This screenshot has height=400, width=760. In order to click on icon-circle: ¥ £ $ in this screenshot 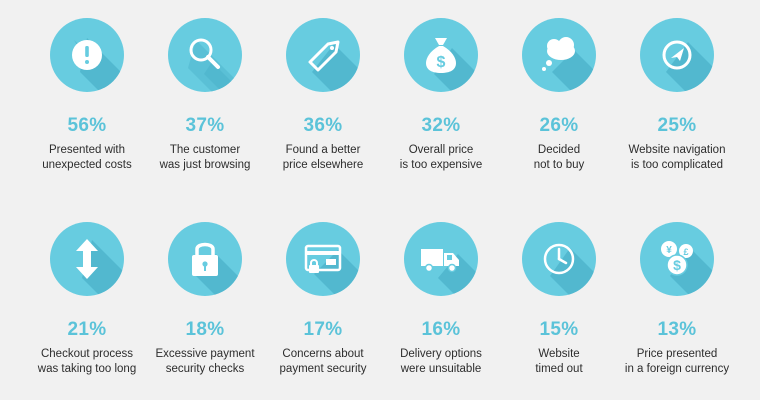, I will do `click(677, 259)`.